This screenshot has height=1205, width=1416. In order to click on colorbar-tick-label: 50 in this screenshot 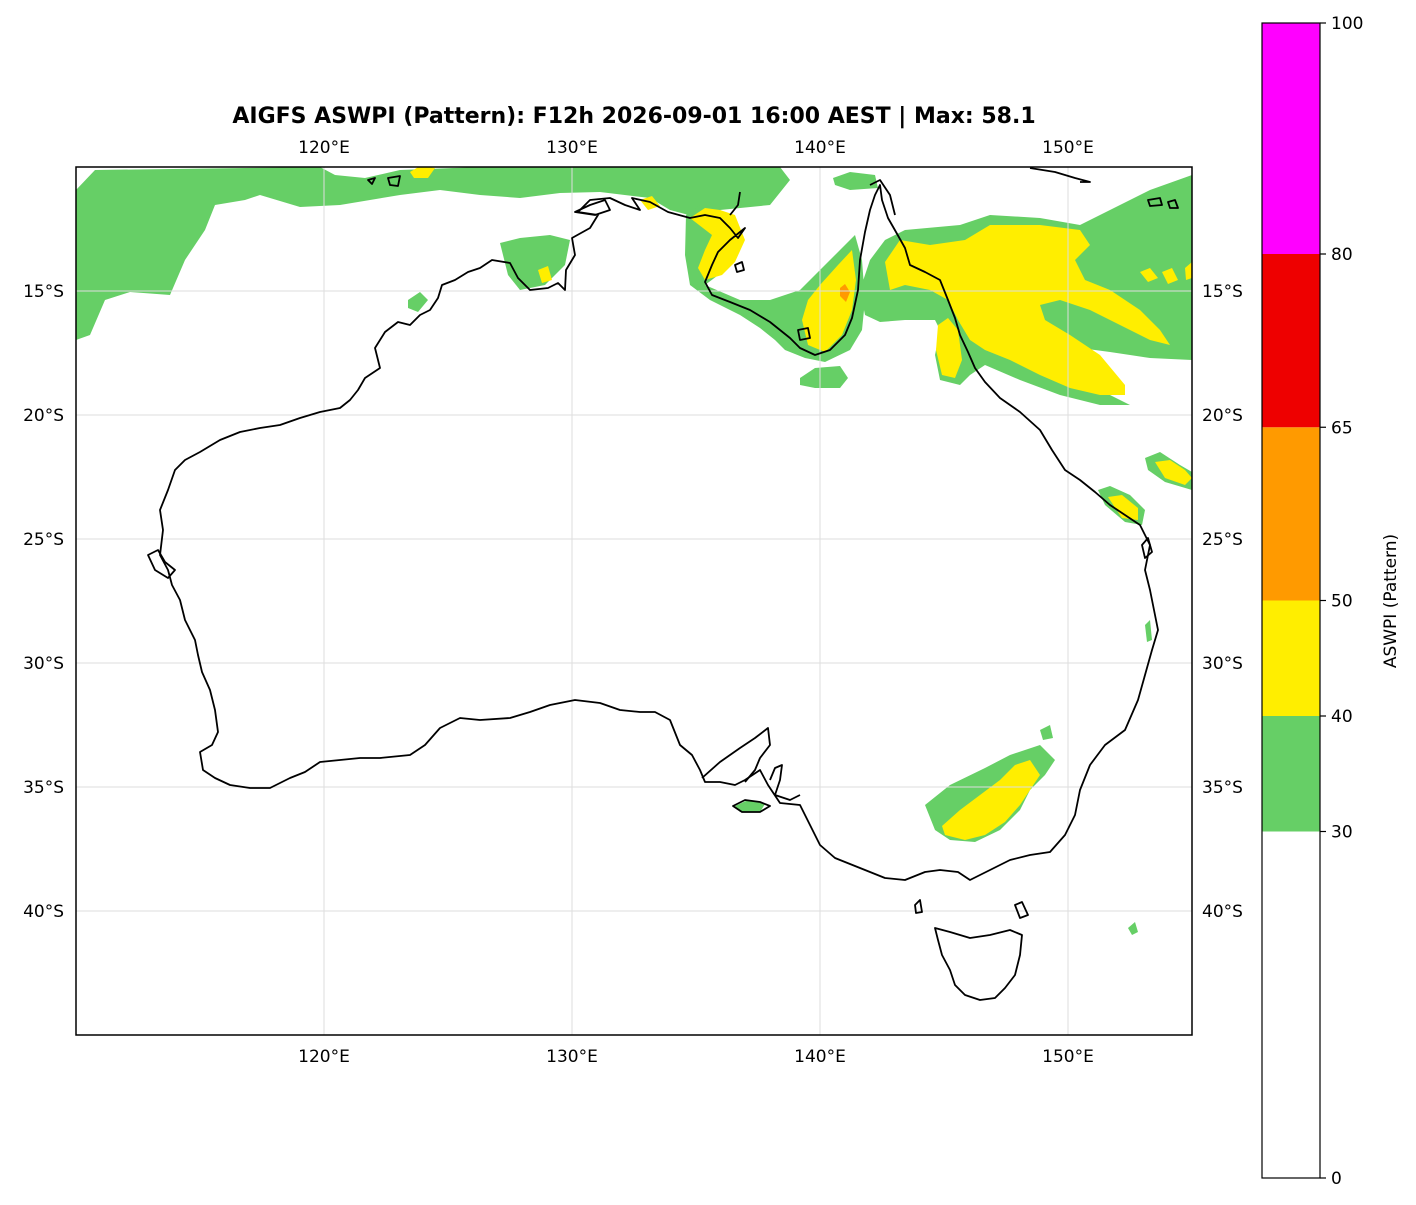, I will do `click(1342, 602)`.